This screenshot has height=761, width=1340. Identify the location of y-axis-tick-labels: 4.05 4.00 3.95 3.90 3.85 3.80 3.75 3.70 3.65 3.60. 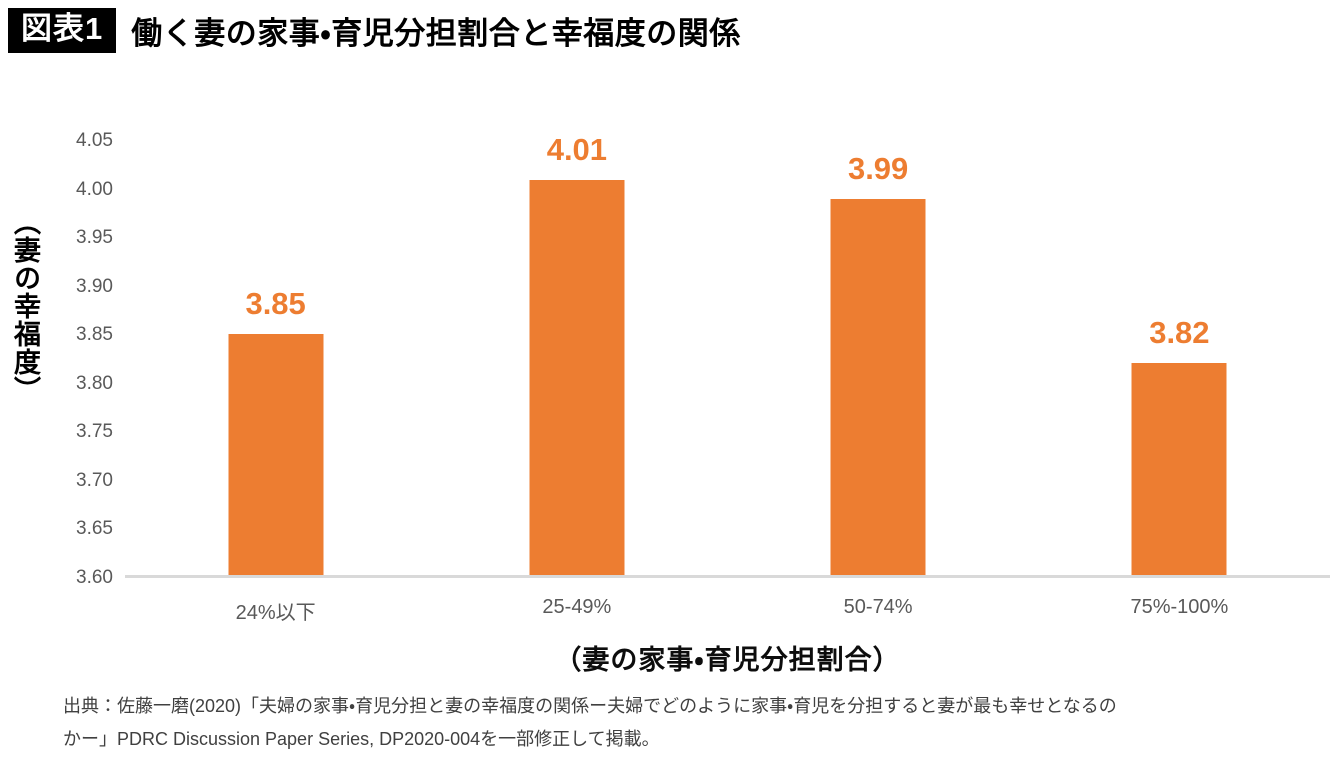
(56, 359).